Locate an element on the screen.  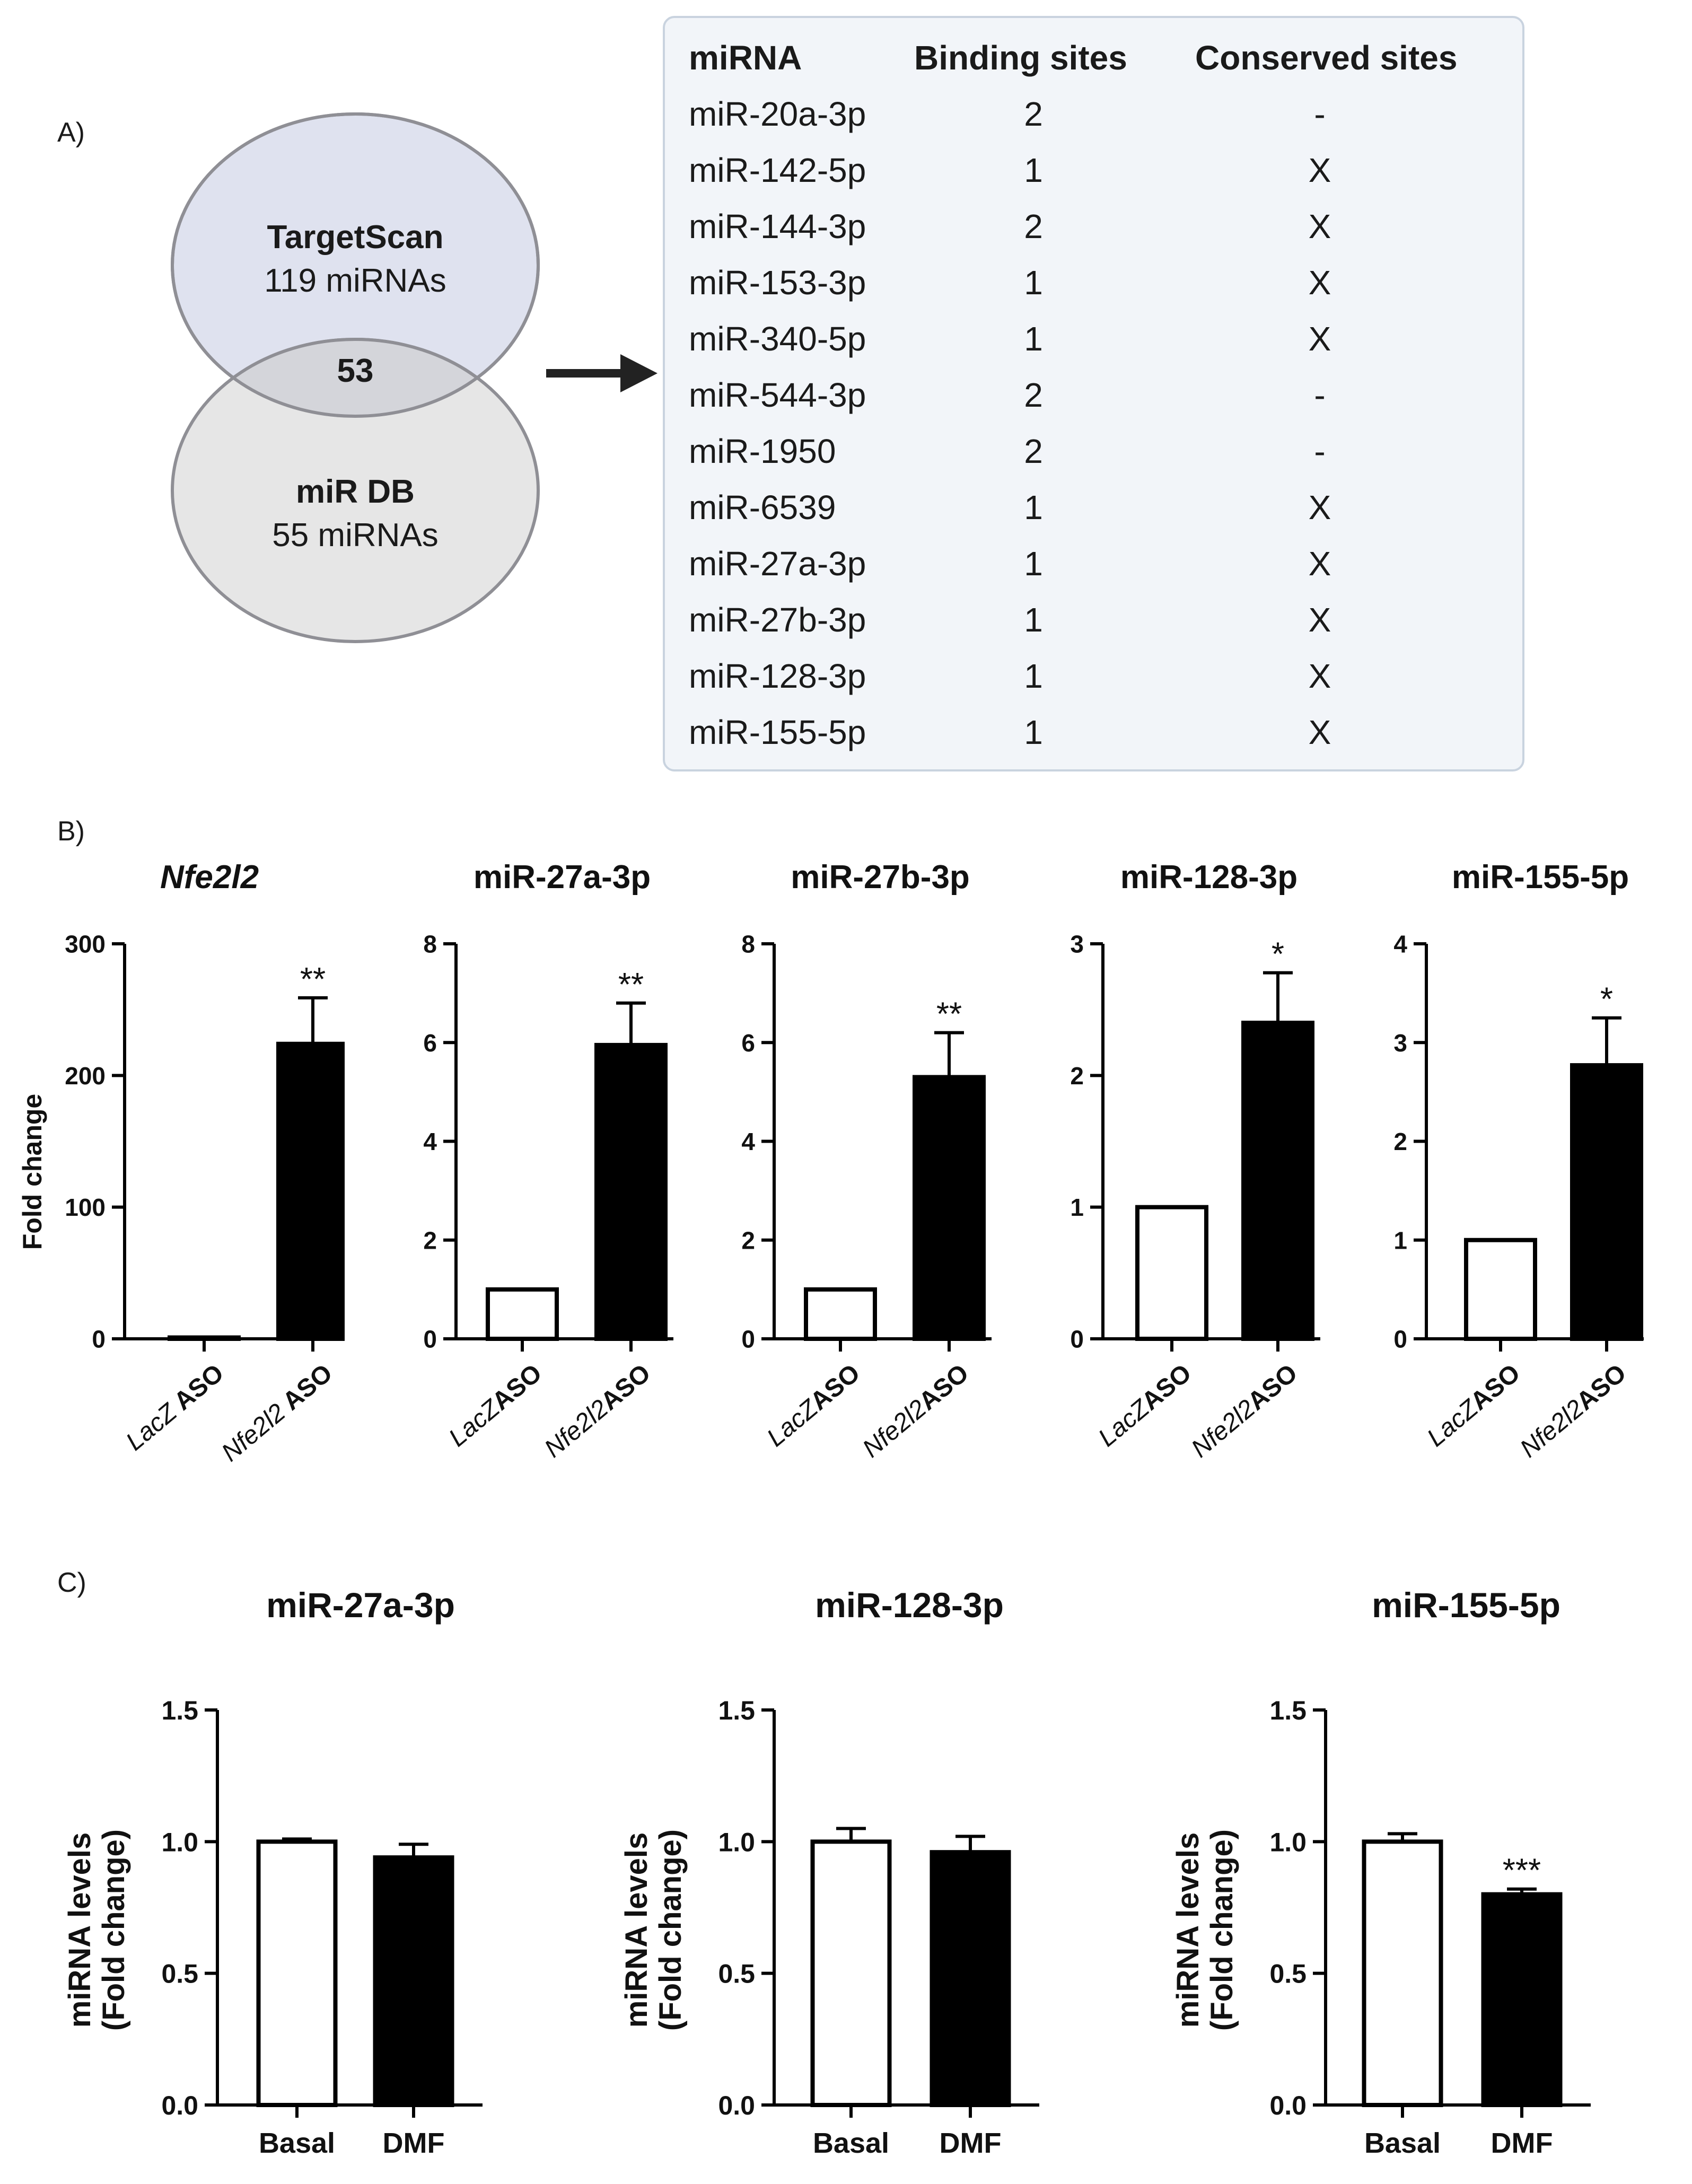
table-cell-mirna: miR-20a-3p is located at coordinates (777, 114).